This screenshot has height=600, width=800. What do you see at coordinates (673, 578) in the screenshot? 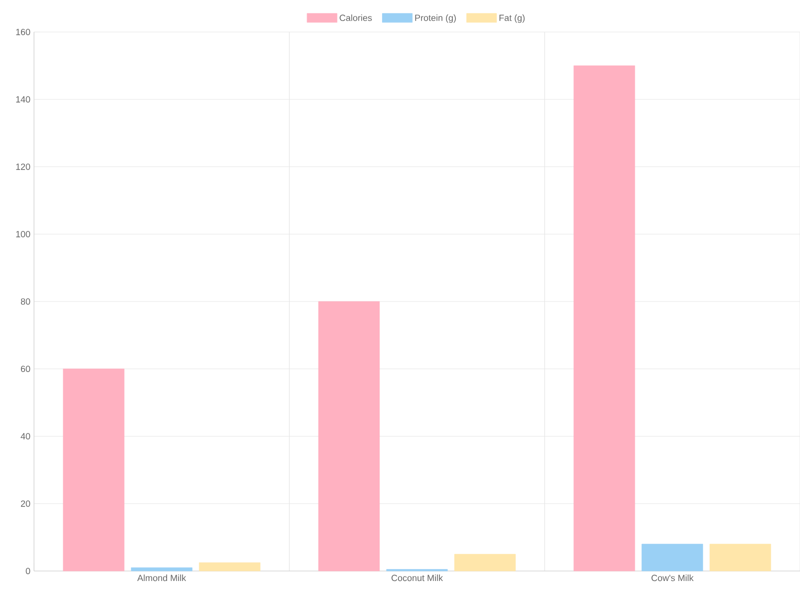
I see `x-tick-label: Cow's Milk` at bounding box center [673, 578].